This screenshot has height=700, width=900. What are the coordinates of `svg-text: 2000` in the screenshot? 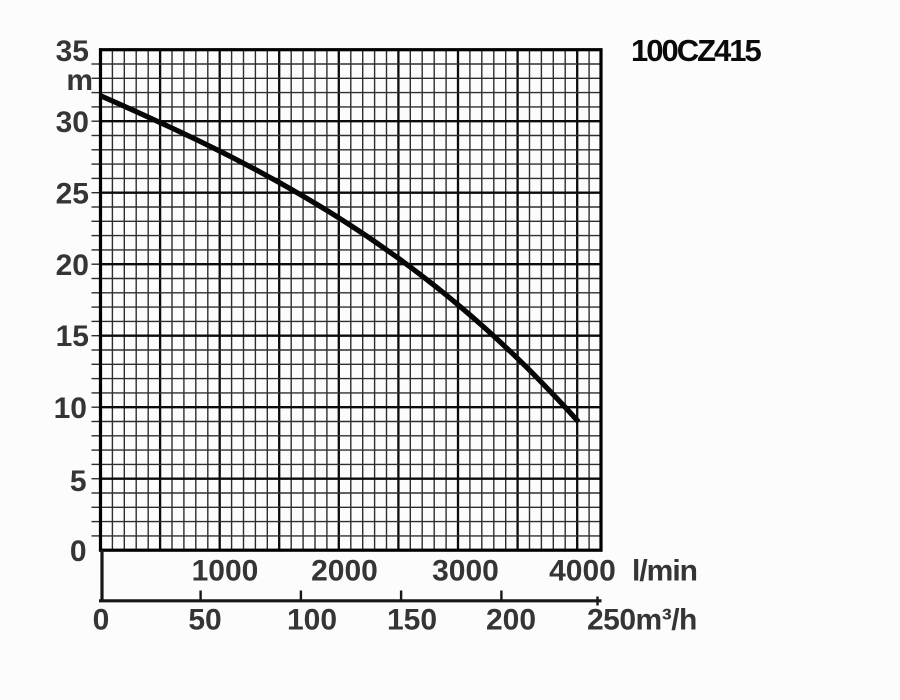 It's located at (344, 571).